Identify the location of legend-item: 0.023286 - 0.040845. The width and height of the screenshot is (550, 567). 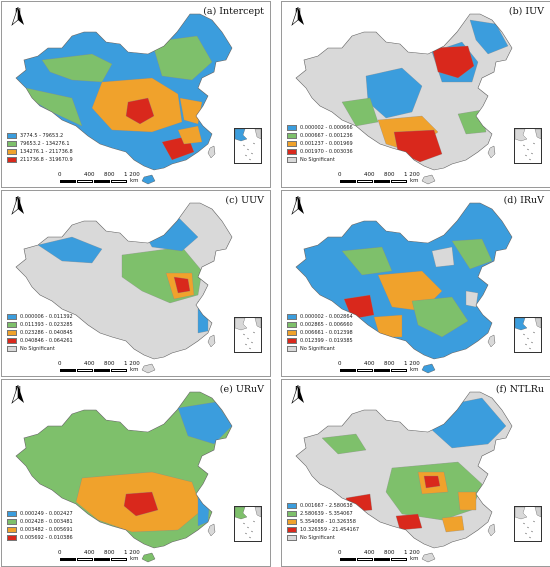
(40, 333).